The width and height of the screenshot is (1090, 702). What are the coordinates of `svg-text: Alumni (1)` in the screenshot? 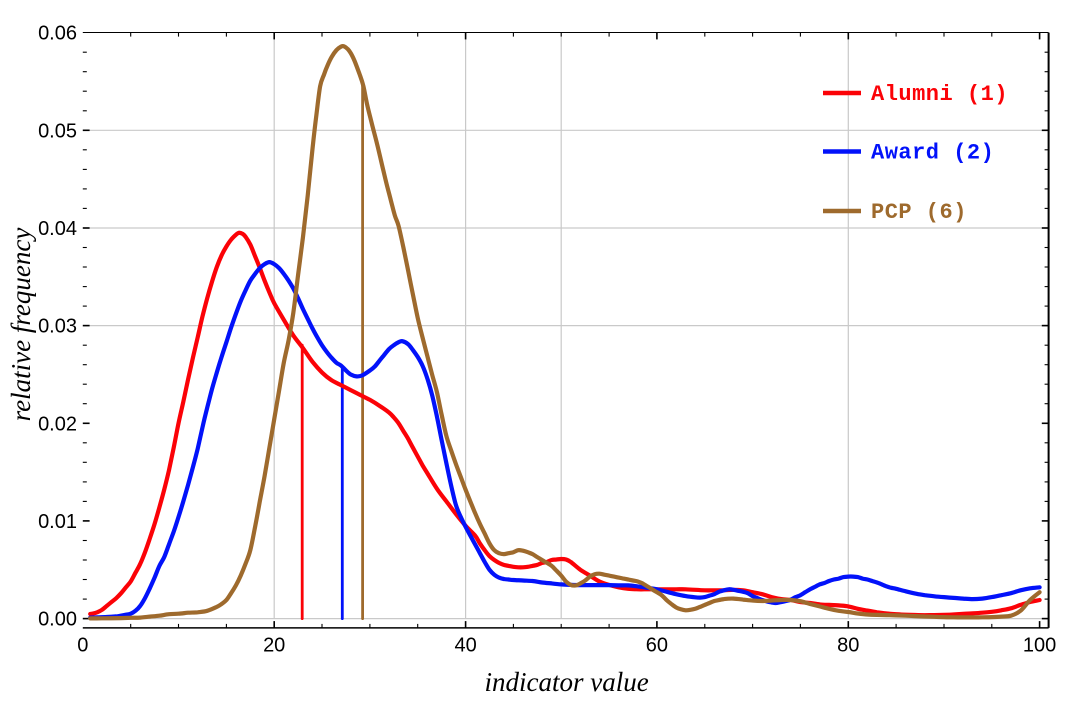 It's located at (939, 94).